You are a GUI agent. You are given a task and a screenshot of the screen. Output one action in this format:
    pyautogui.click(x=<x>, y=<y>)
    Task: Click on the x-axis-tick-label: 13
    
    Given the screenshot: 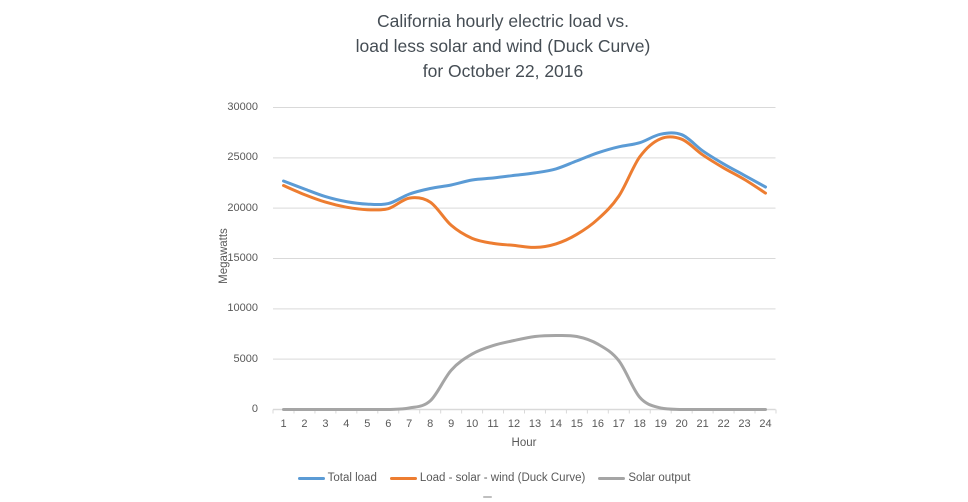 What is the action you would take?
    pyautogui.click(x=535, y=424)
    